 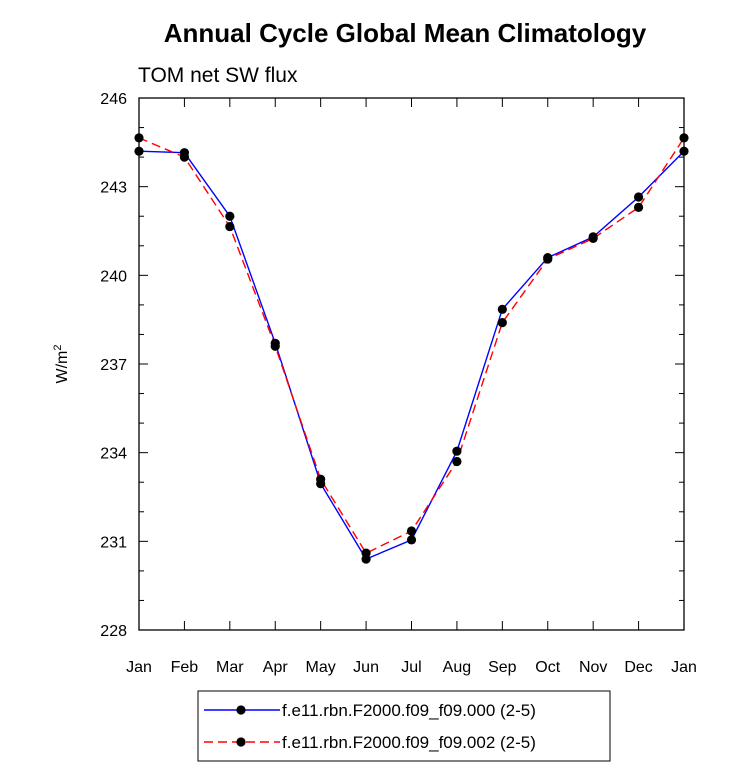 I want to click on y-tick-label: 246, so click(x=113, y=99).